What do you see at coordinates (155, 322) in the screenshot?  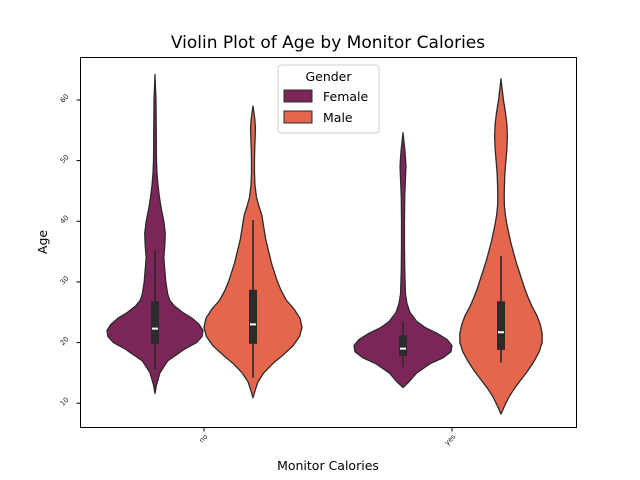 I see `violin-female-no-iqr-box` at bounding box center [155, 322].